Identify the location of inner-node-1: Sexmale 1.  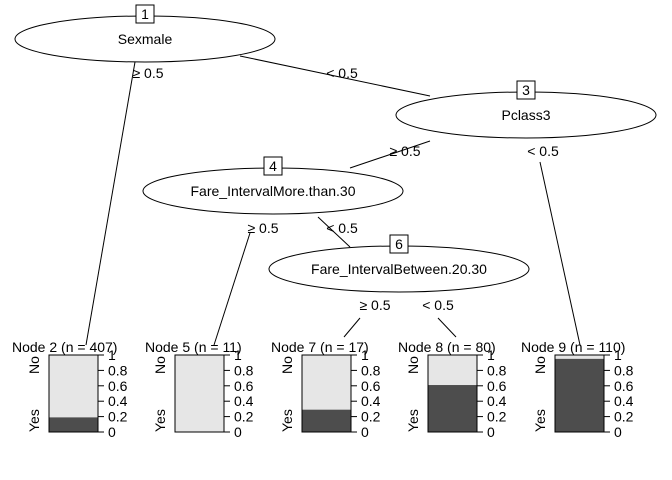
(145, 33).